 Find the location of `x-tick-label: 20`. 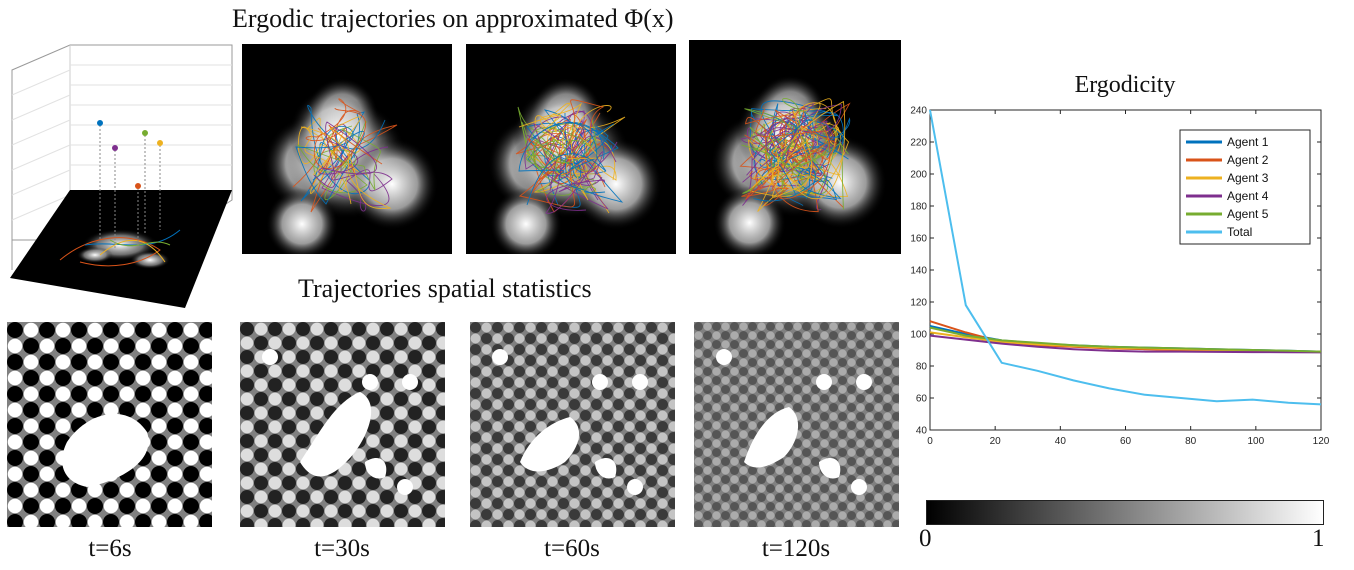

x-tick-label: 20 is located at coordinates (996, 441).